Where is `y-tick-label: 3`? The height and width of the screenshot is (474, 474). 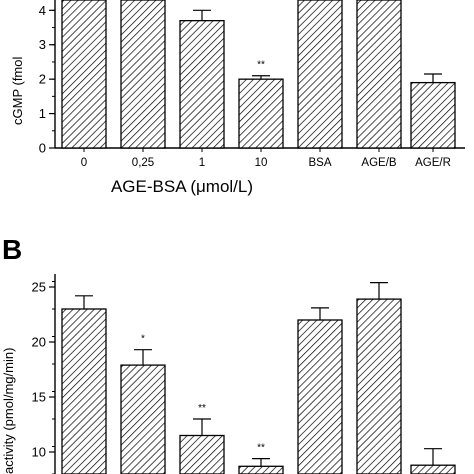 y-tick-label: 3 is located at coordinates (42, 44).